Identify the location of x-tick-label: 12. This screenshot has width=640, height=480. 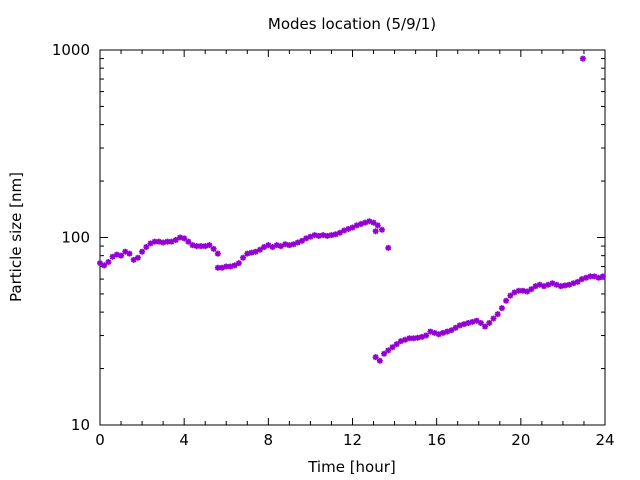
(352, 440).